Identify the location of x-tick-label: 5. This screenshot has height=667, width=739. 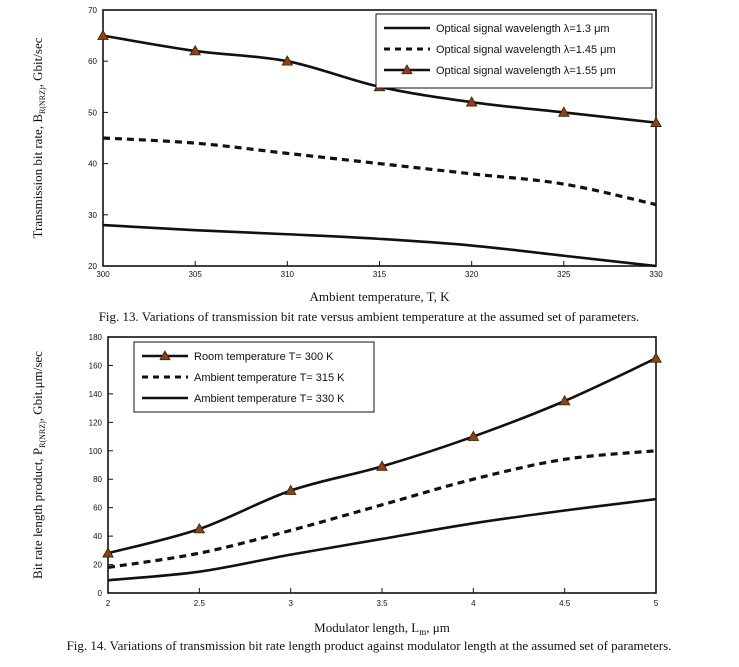
(656, 603).